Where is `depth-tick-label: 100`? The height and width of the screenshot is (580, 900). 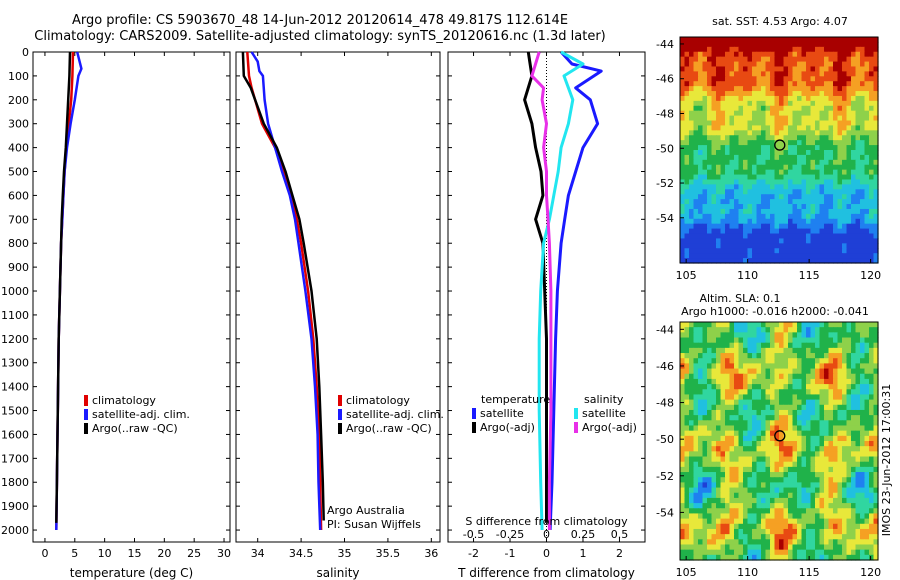 depth-tick-label: 100 is located at coordinates (18, 76).